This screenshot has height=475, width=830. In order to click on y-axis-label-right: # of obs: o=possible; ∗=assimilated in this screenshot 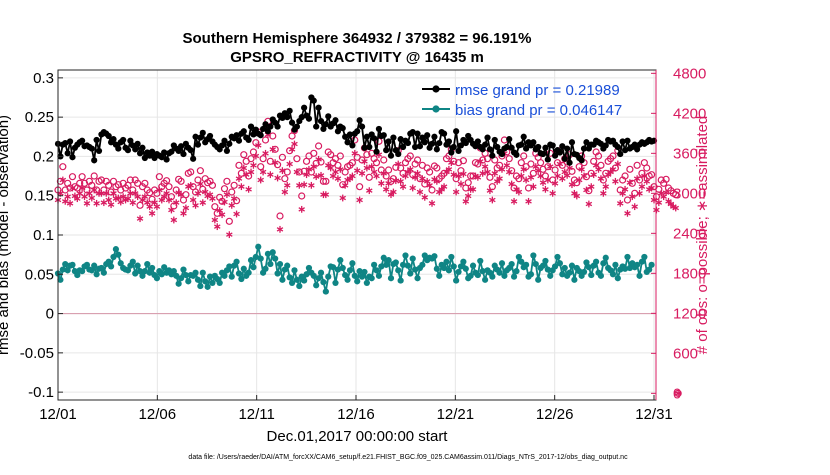, I will do `click(702, 235)`.